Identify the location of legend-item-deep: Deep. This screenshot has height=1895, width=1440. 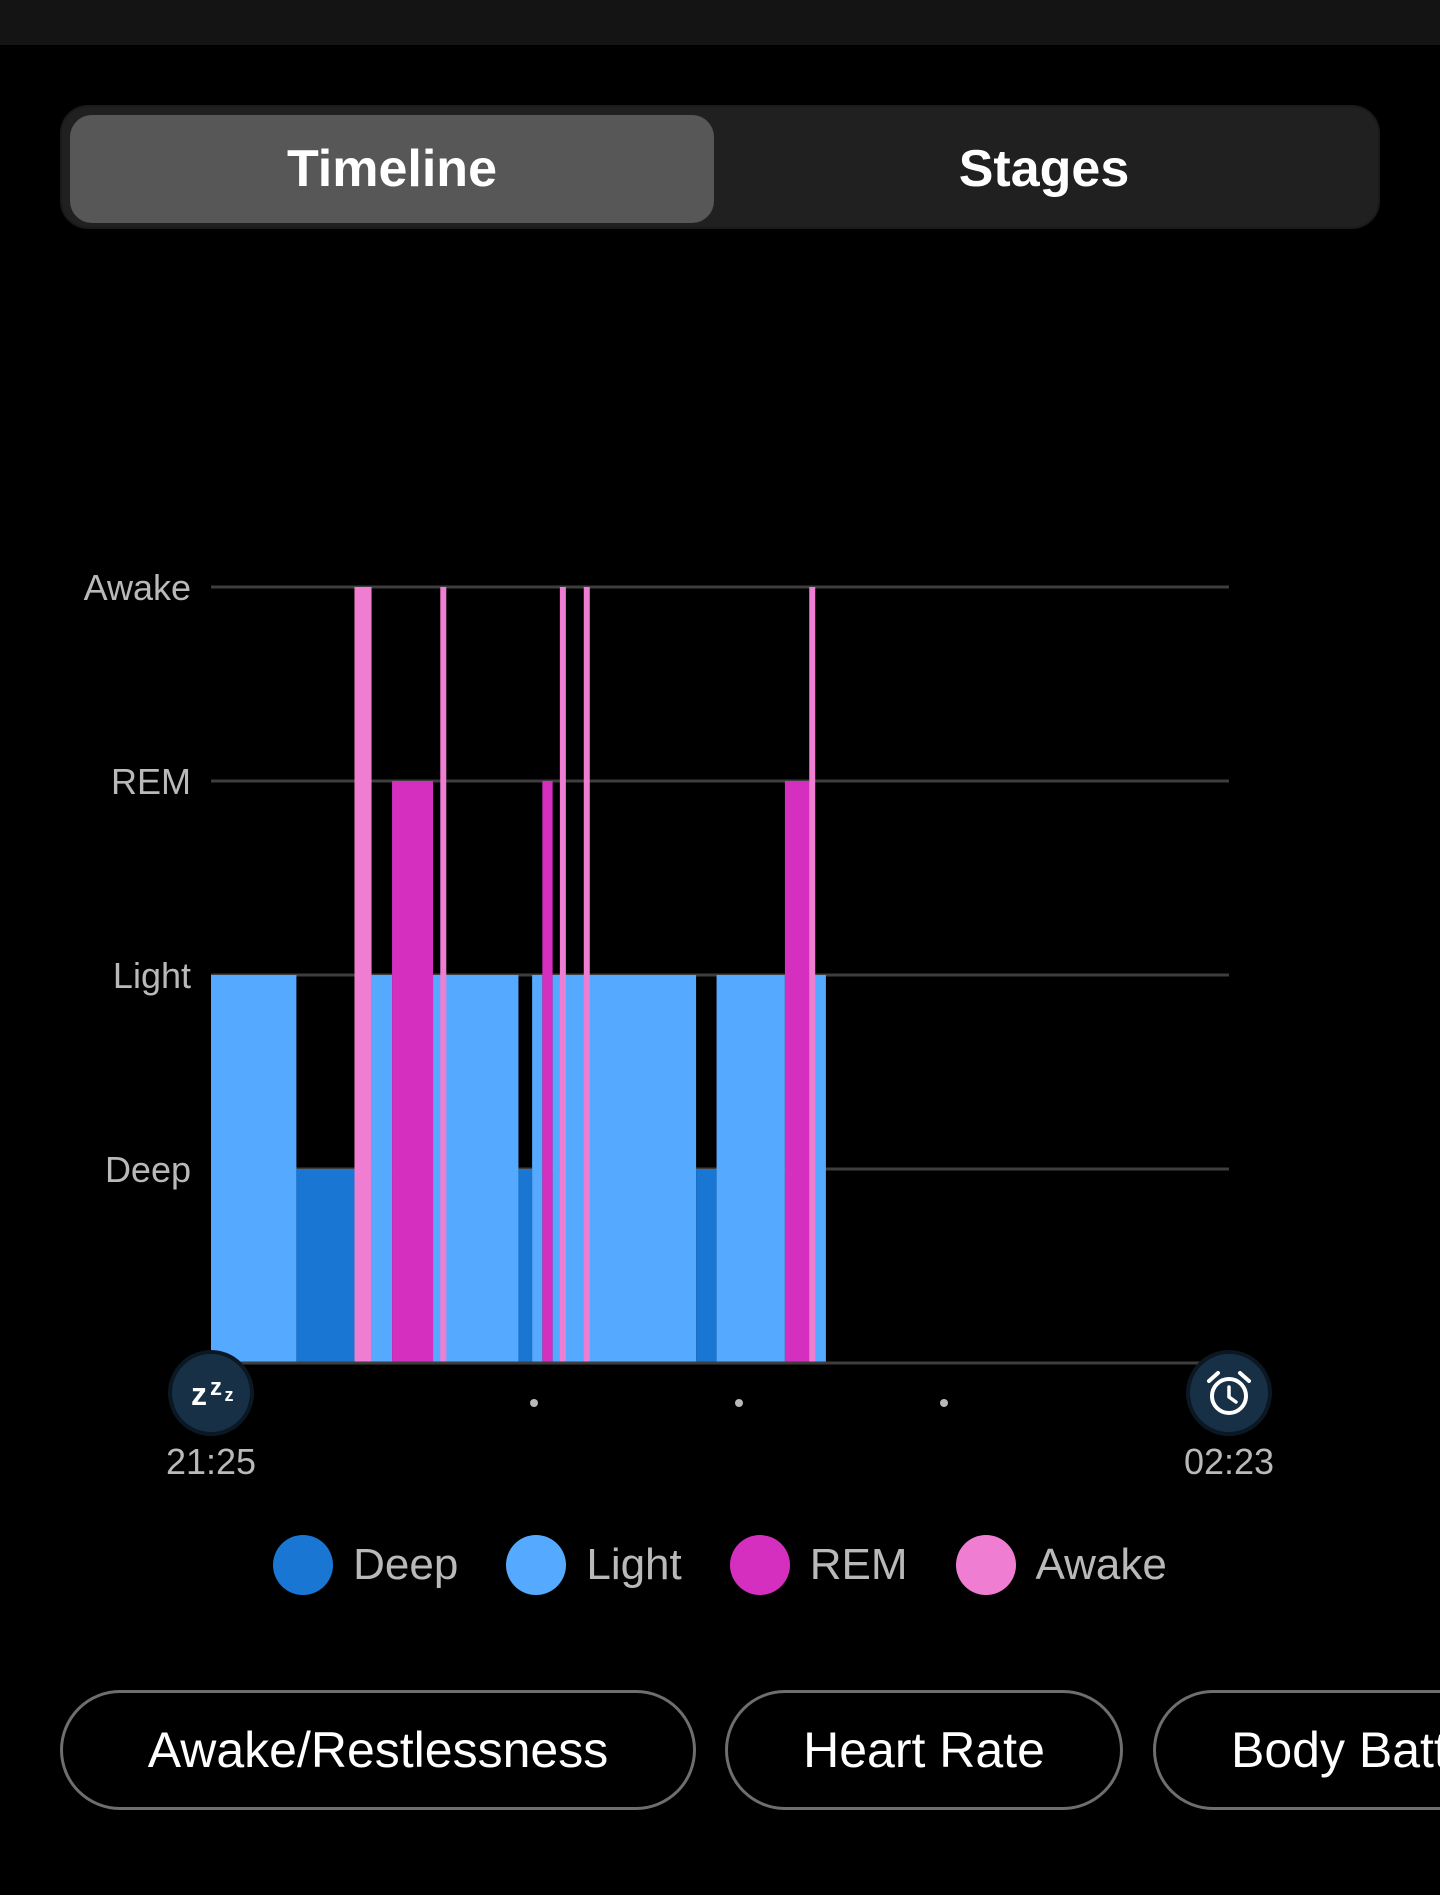
(365, 1565).